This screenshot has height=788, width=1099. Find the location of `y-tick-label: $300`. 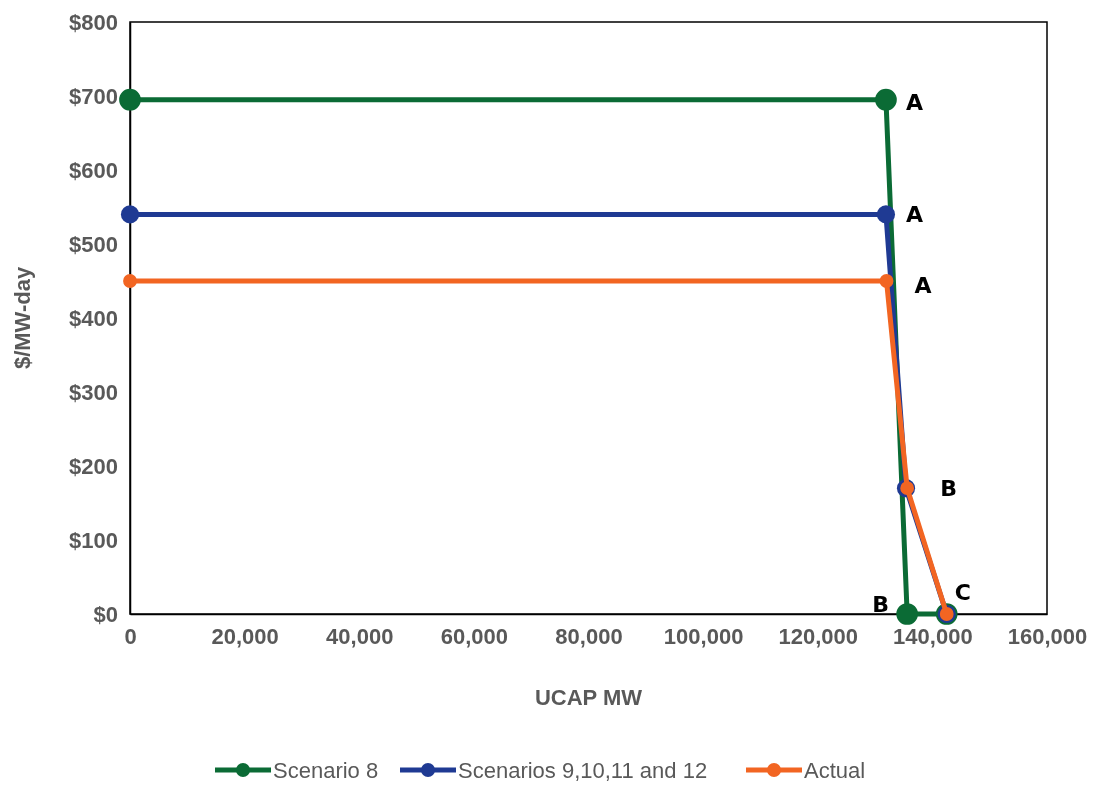

y-tick-label: $300 is located at coordinates (93, 392).